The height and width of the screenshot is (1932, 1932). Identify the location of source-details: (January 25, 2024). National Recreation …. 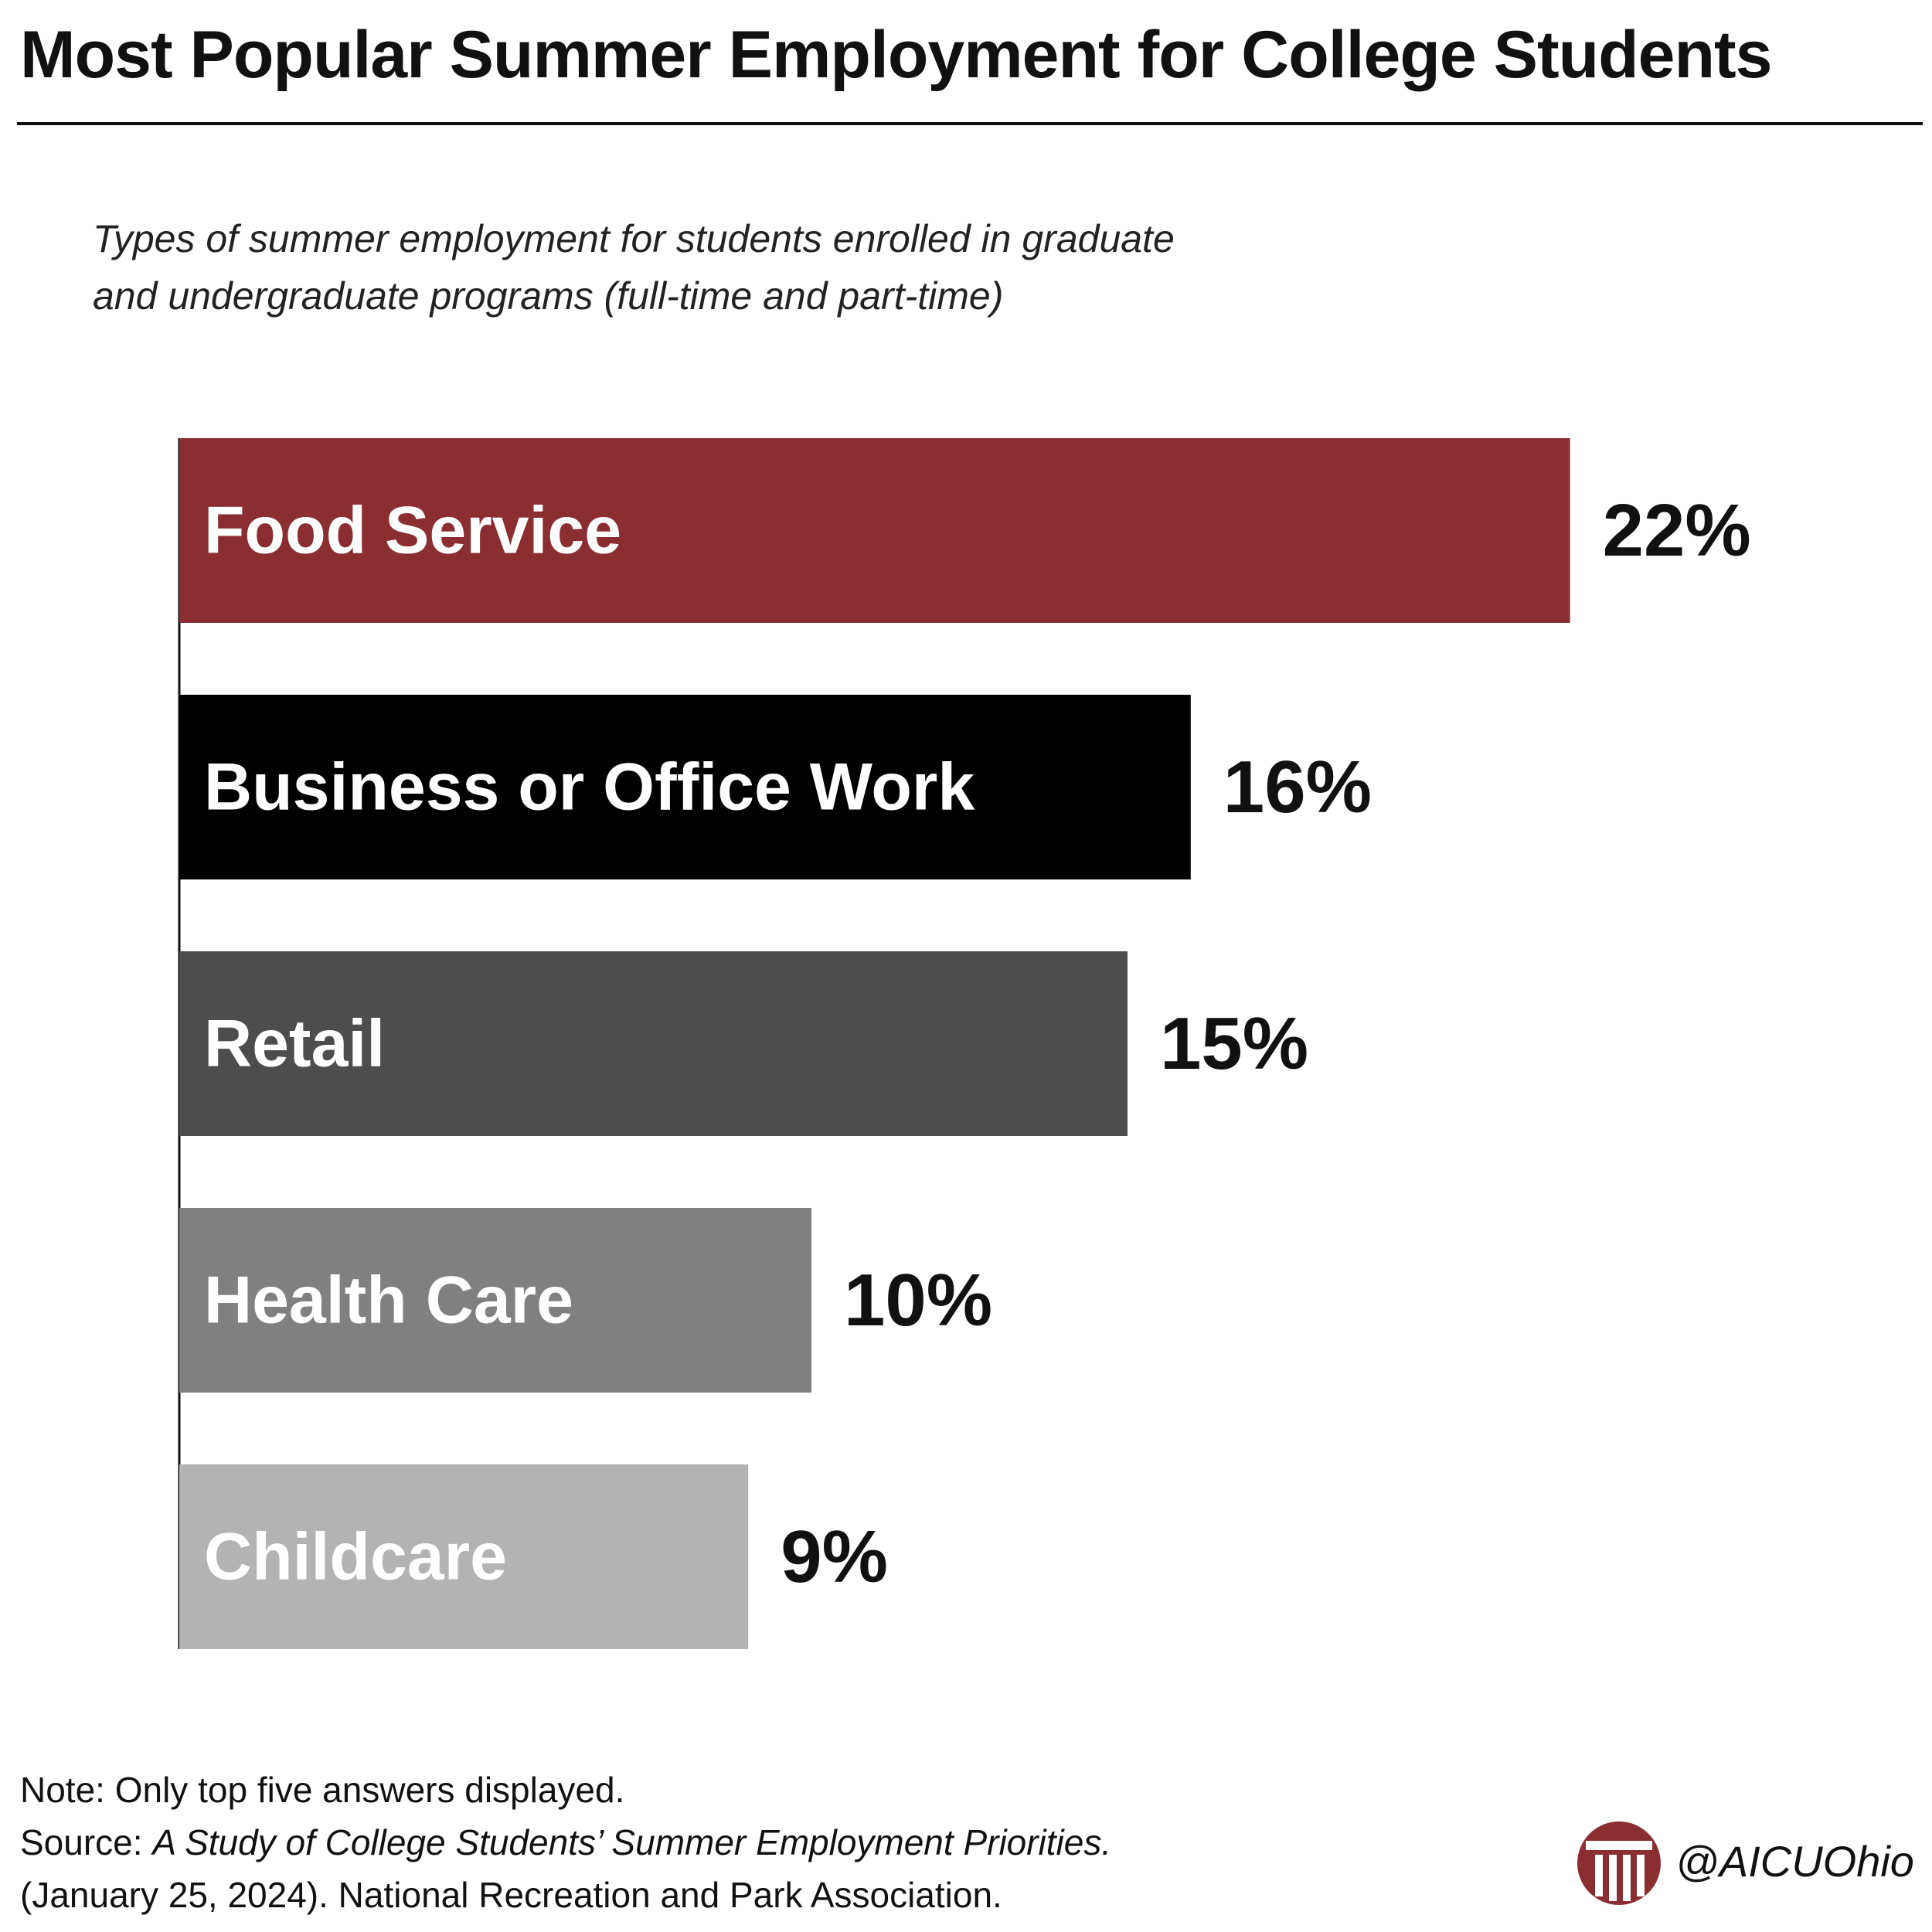
(511, 1895).